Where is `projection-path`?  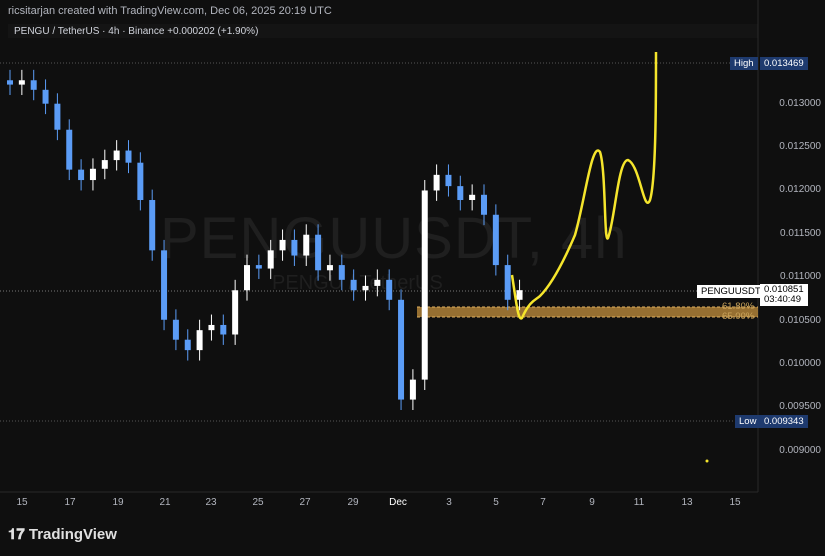
projection-path is located at coordinates (584, 185).